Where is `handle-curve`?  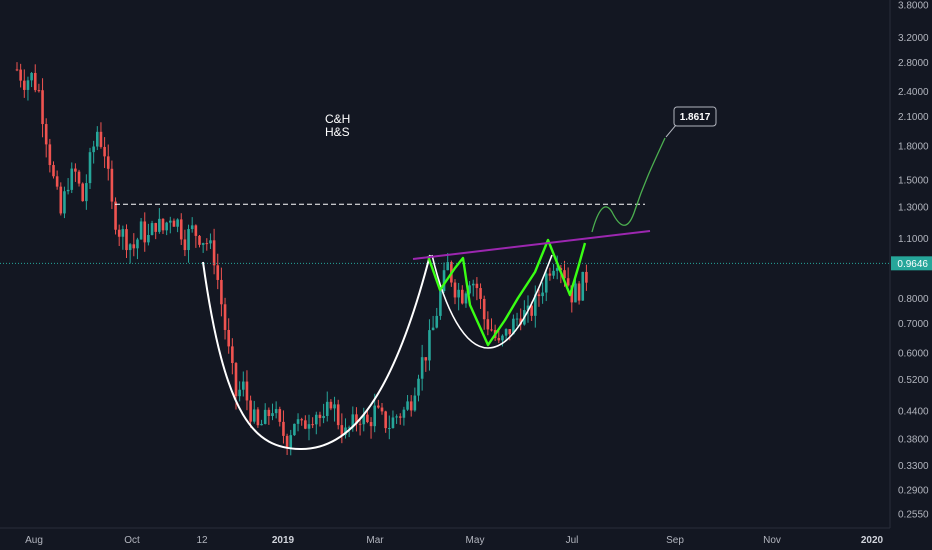
handle-curve is located at coordinates (492, 301).